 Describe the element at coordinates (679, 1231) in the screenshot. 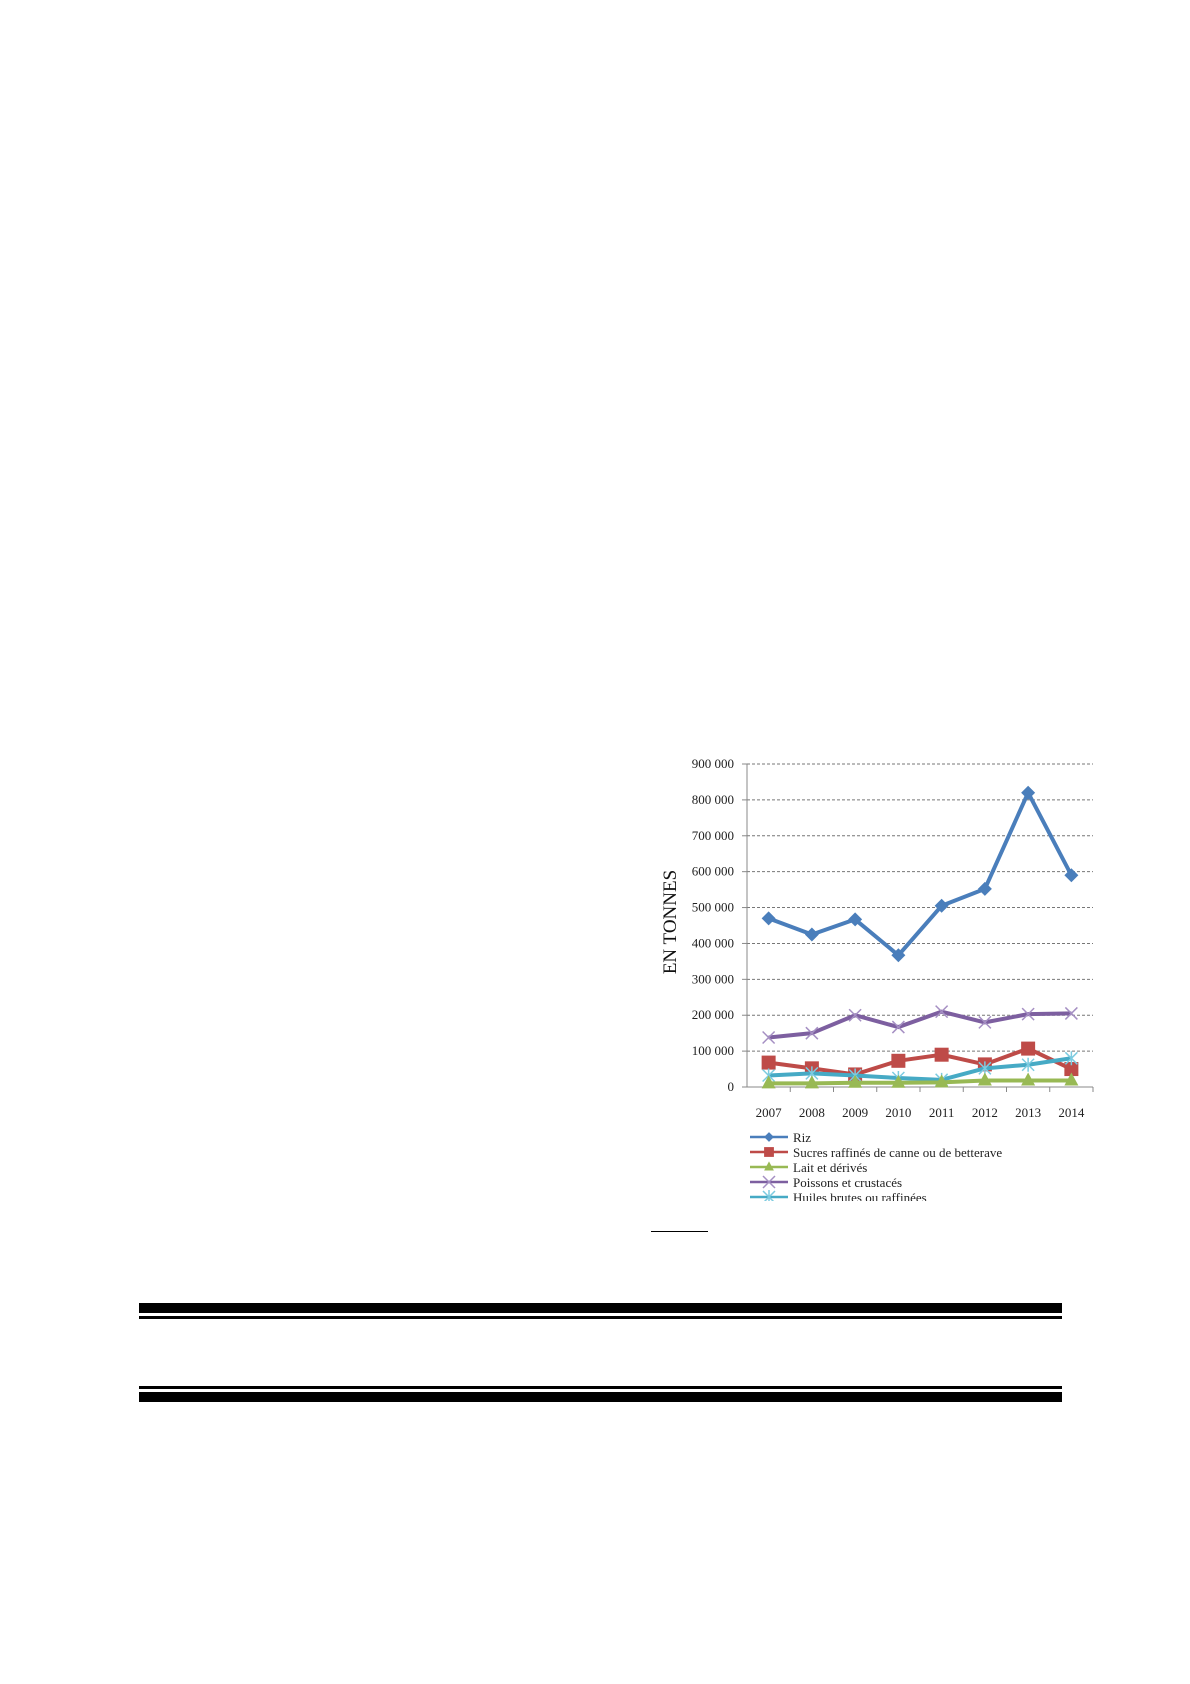

I see `footnote-separator` at that location.